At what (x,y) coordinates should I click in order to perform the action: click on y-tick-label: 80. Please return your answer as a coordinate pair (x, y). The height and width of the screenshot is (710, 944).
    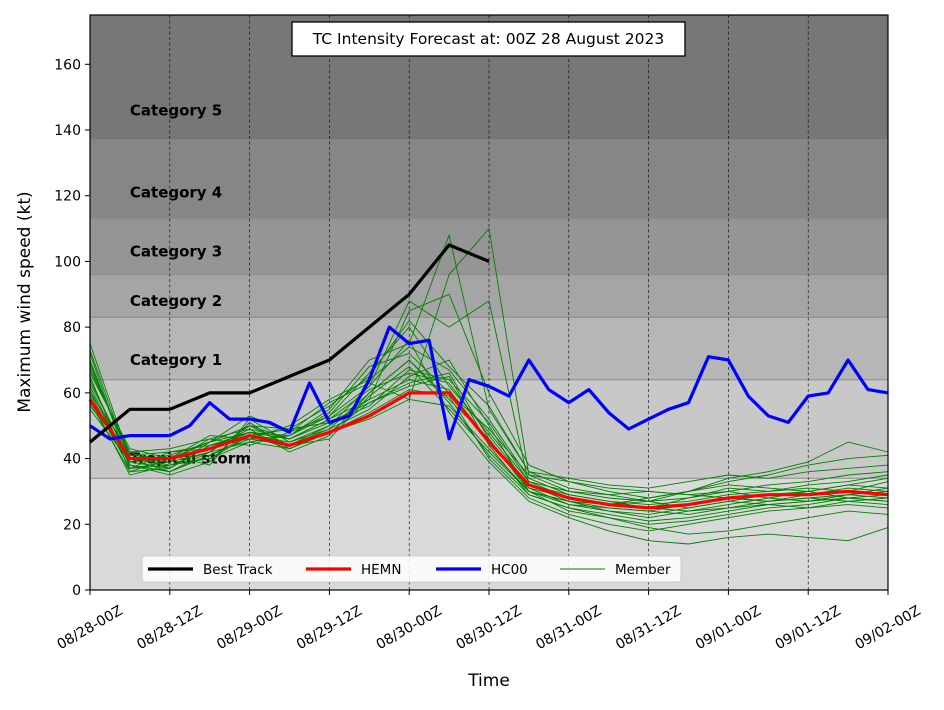
    Looking at the image, I should click on (72, 328).